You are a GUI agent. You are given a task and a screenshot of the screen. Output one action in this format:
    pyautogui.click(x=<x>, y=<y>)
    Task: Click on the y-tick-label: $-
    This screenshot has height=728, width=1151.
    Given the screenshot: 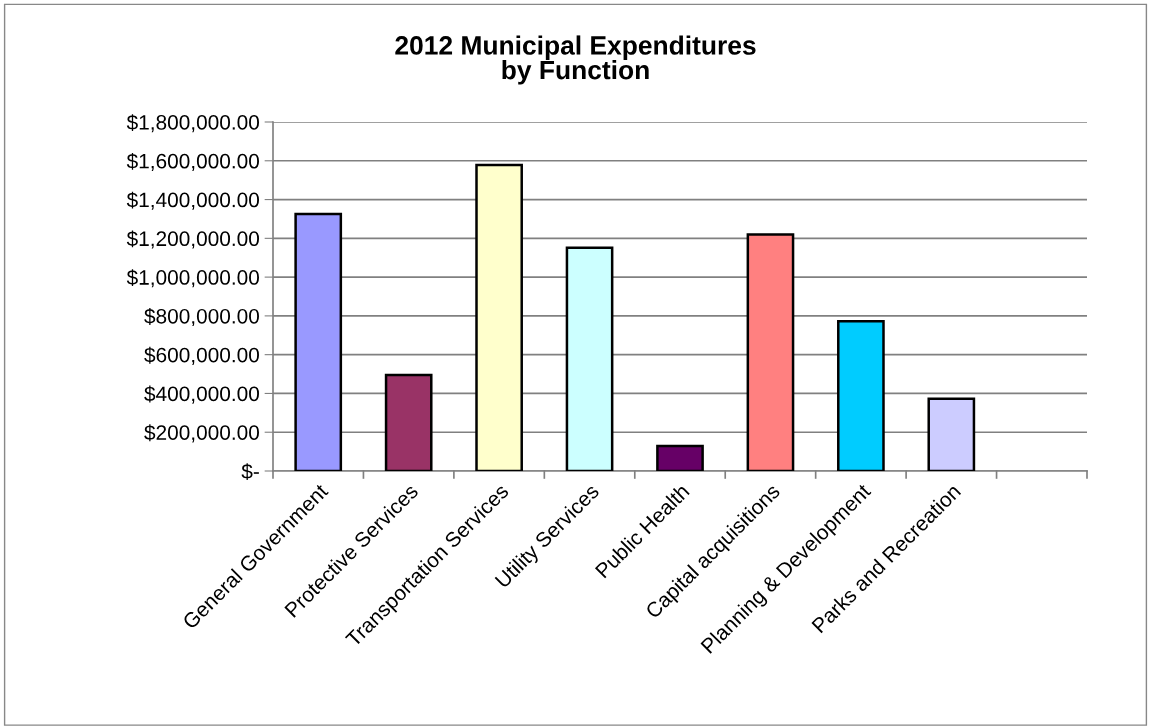 What is the action you would take?
    pyautogui.click(x=250, y=471)
    